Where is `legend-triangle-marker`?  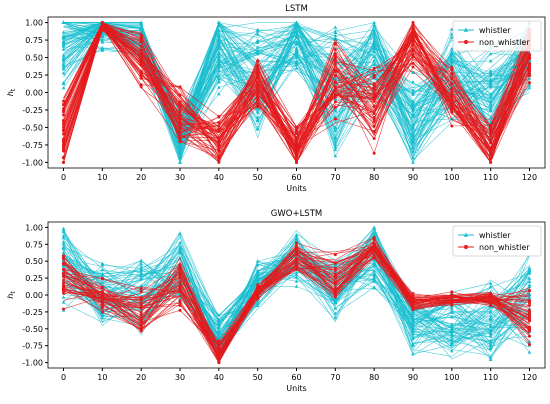
legend-triangle-marker is located at coordinates (466, 29).